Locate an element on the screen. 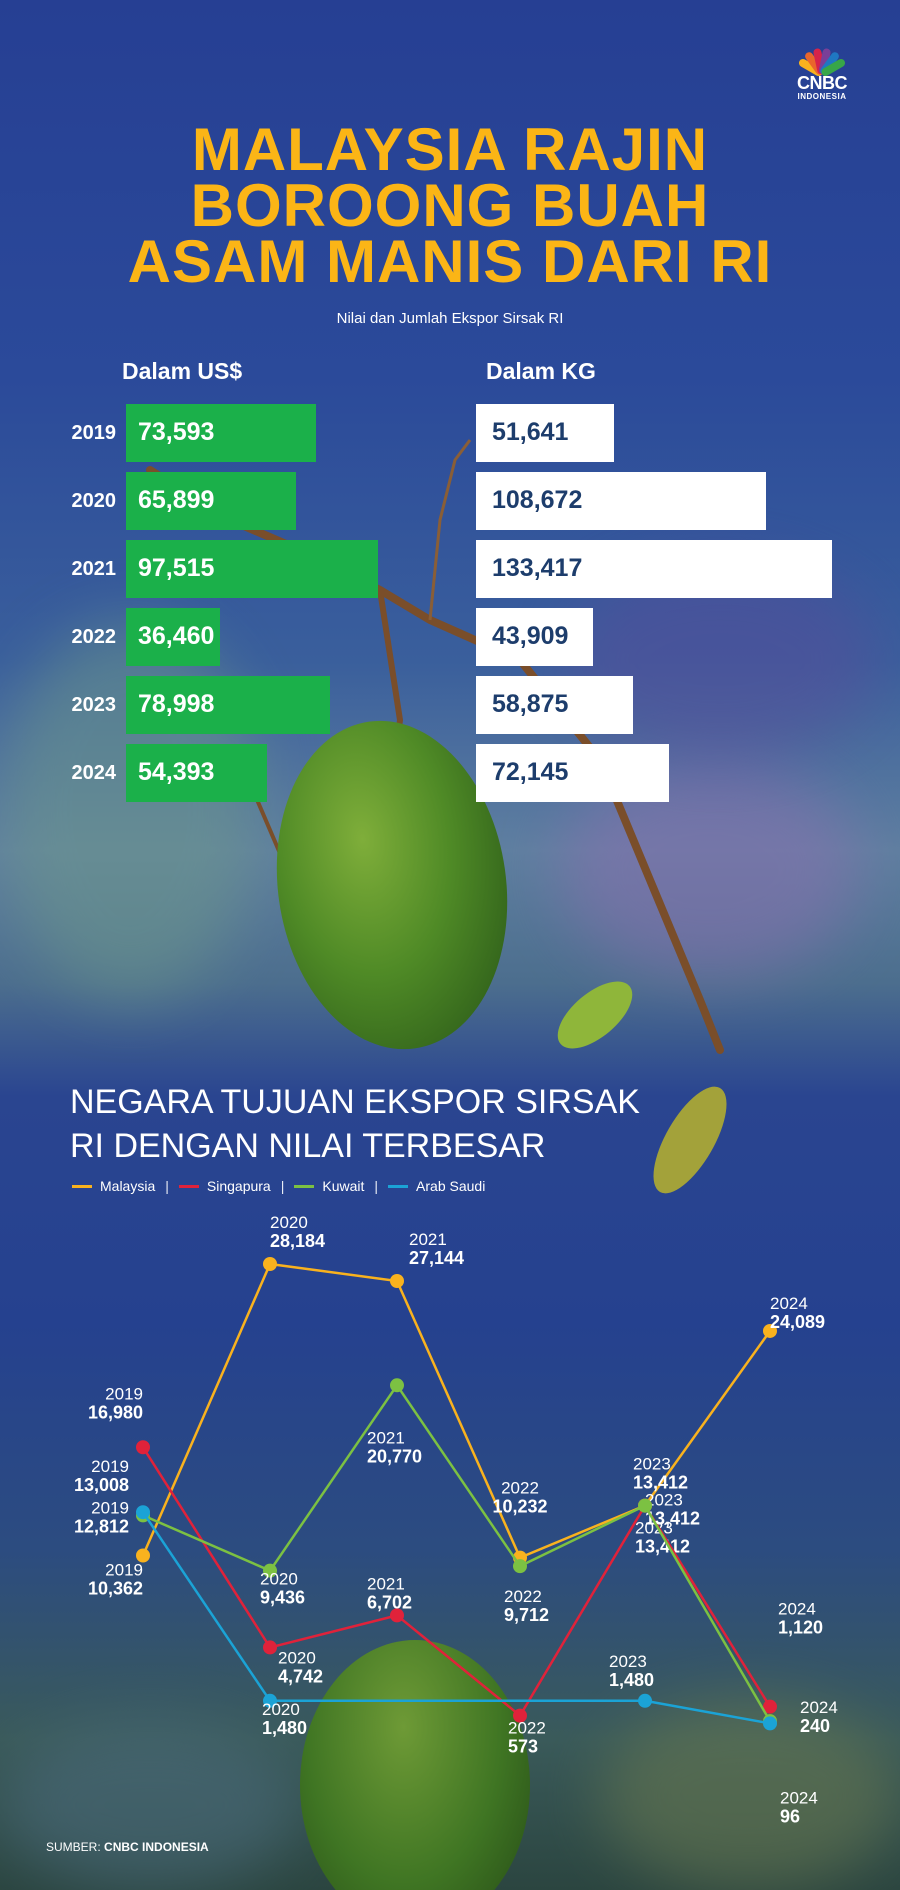 This screenshot has height=1890, width=900. legend-item: Singapura | is located at coordinates (231, 1186).